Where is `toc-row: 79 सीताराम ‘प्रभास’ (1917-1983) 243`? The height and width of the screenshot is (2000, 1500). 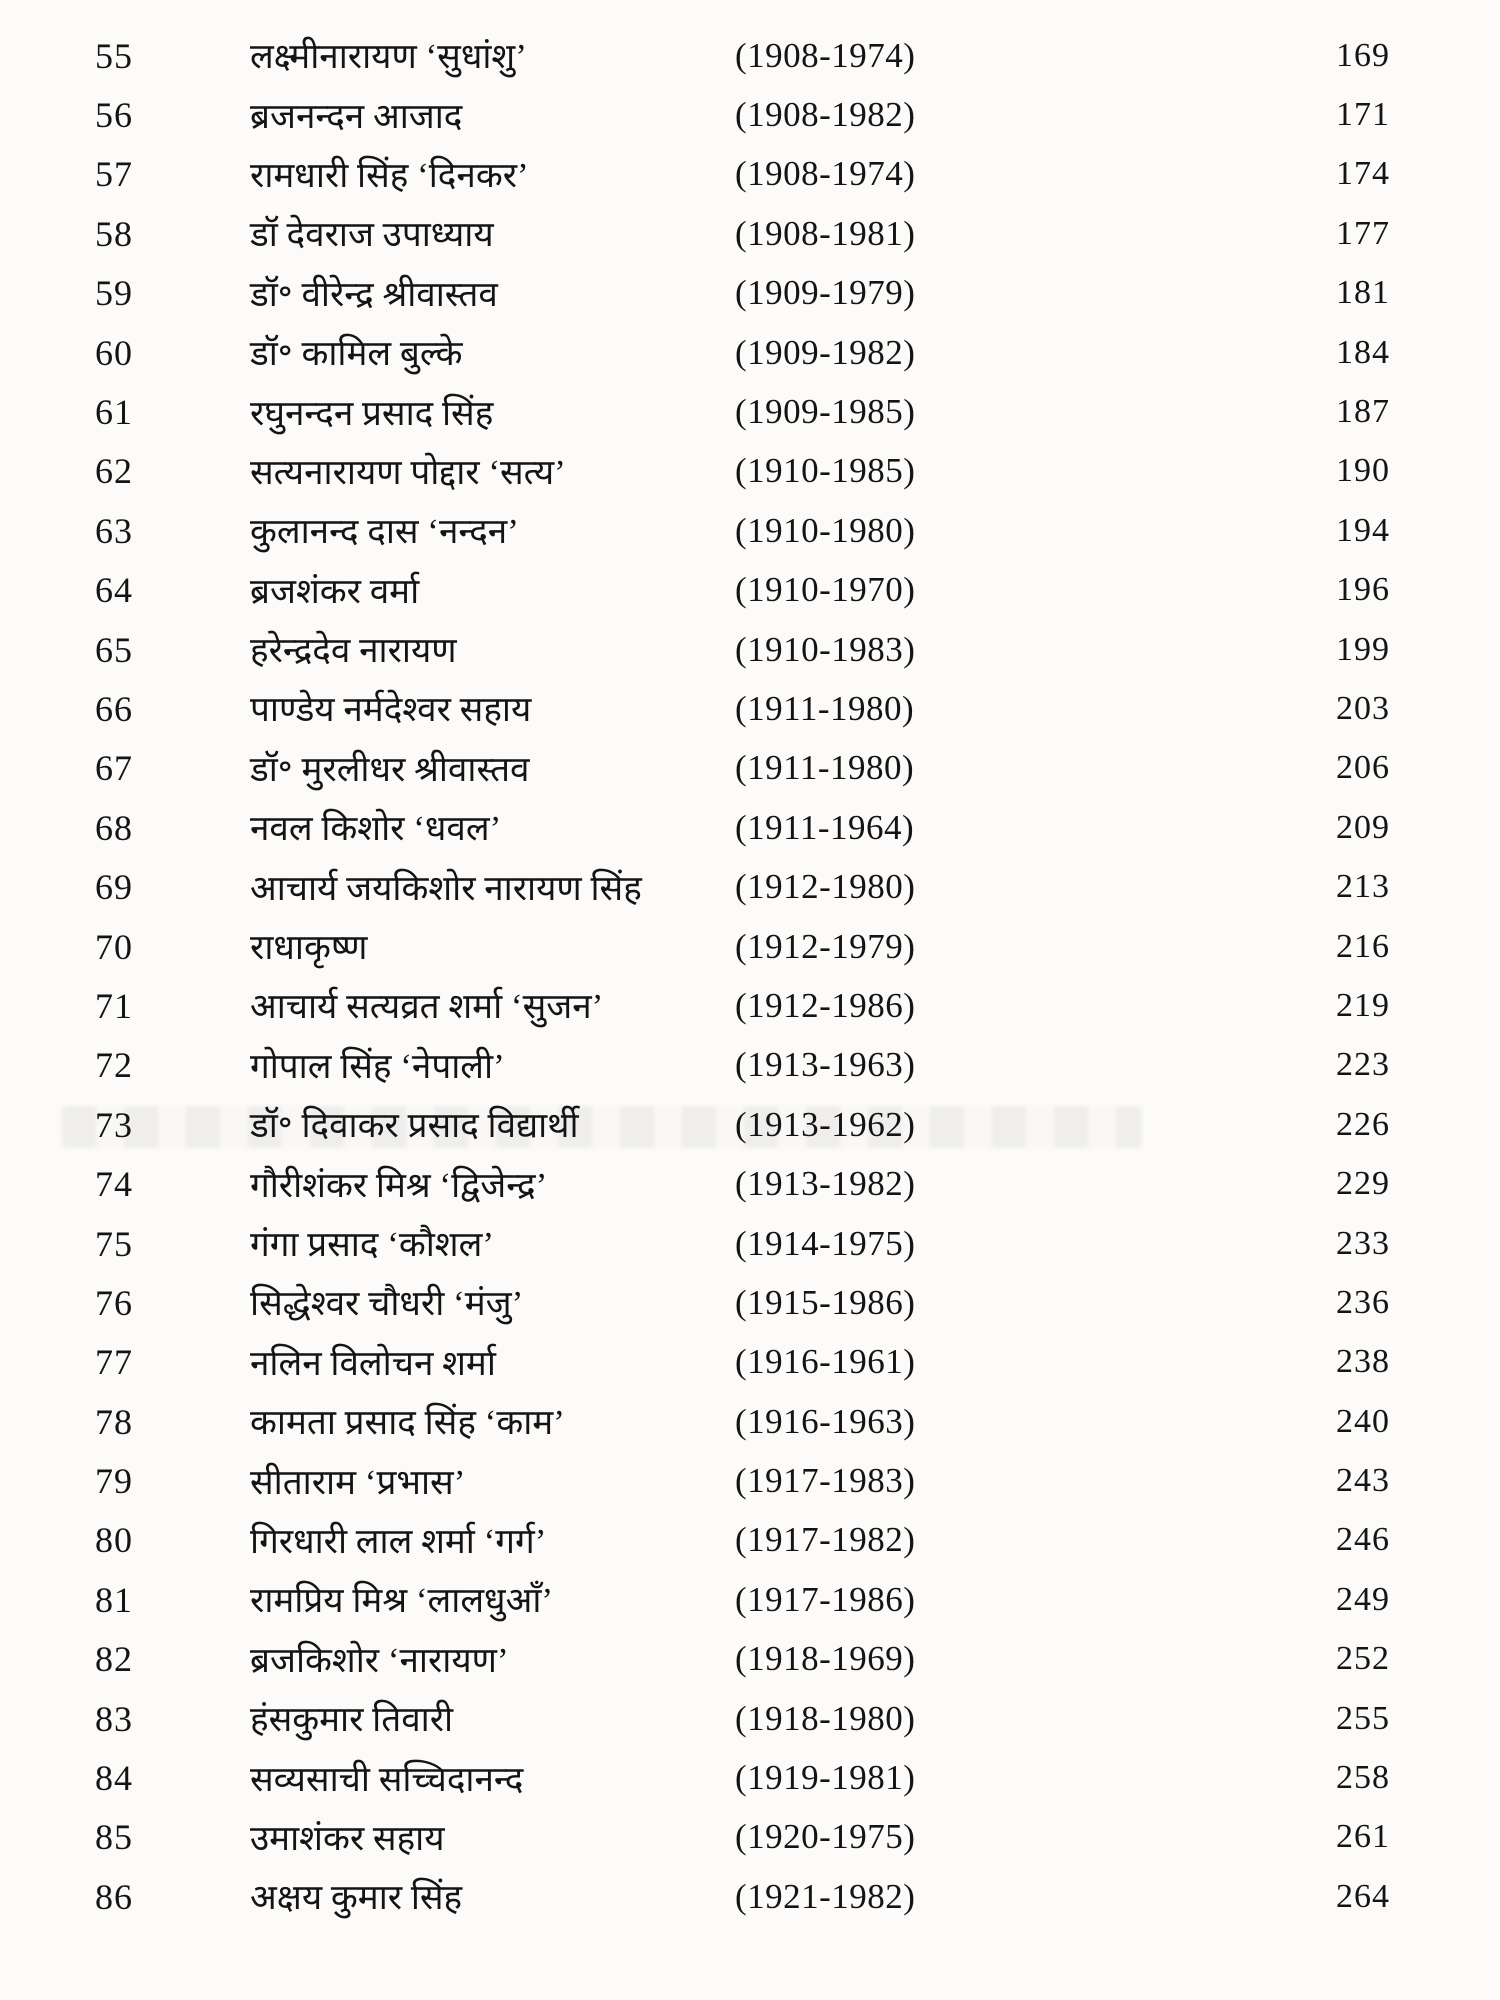
toc-row: 79 सीताराम ‘प्रभास’ (1917-1983) 243 is located at coordinates (750, 1480).